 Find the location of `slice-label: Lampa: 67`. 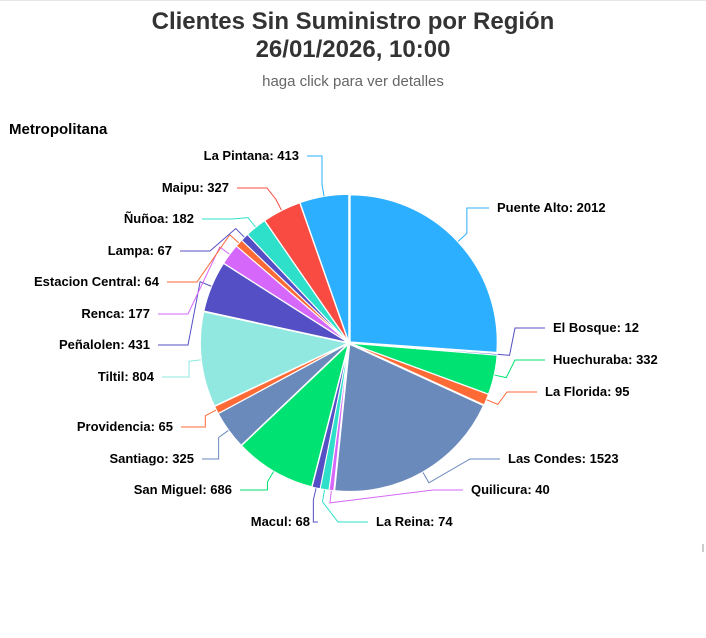

slice-label: Lampa: 67 is located at coordinates (140, 250).